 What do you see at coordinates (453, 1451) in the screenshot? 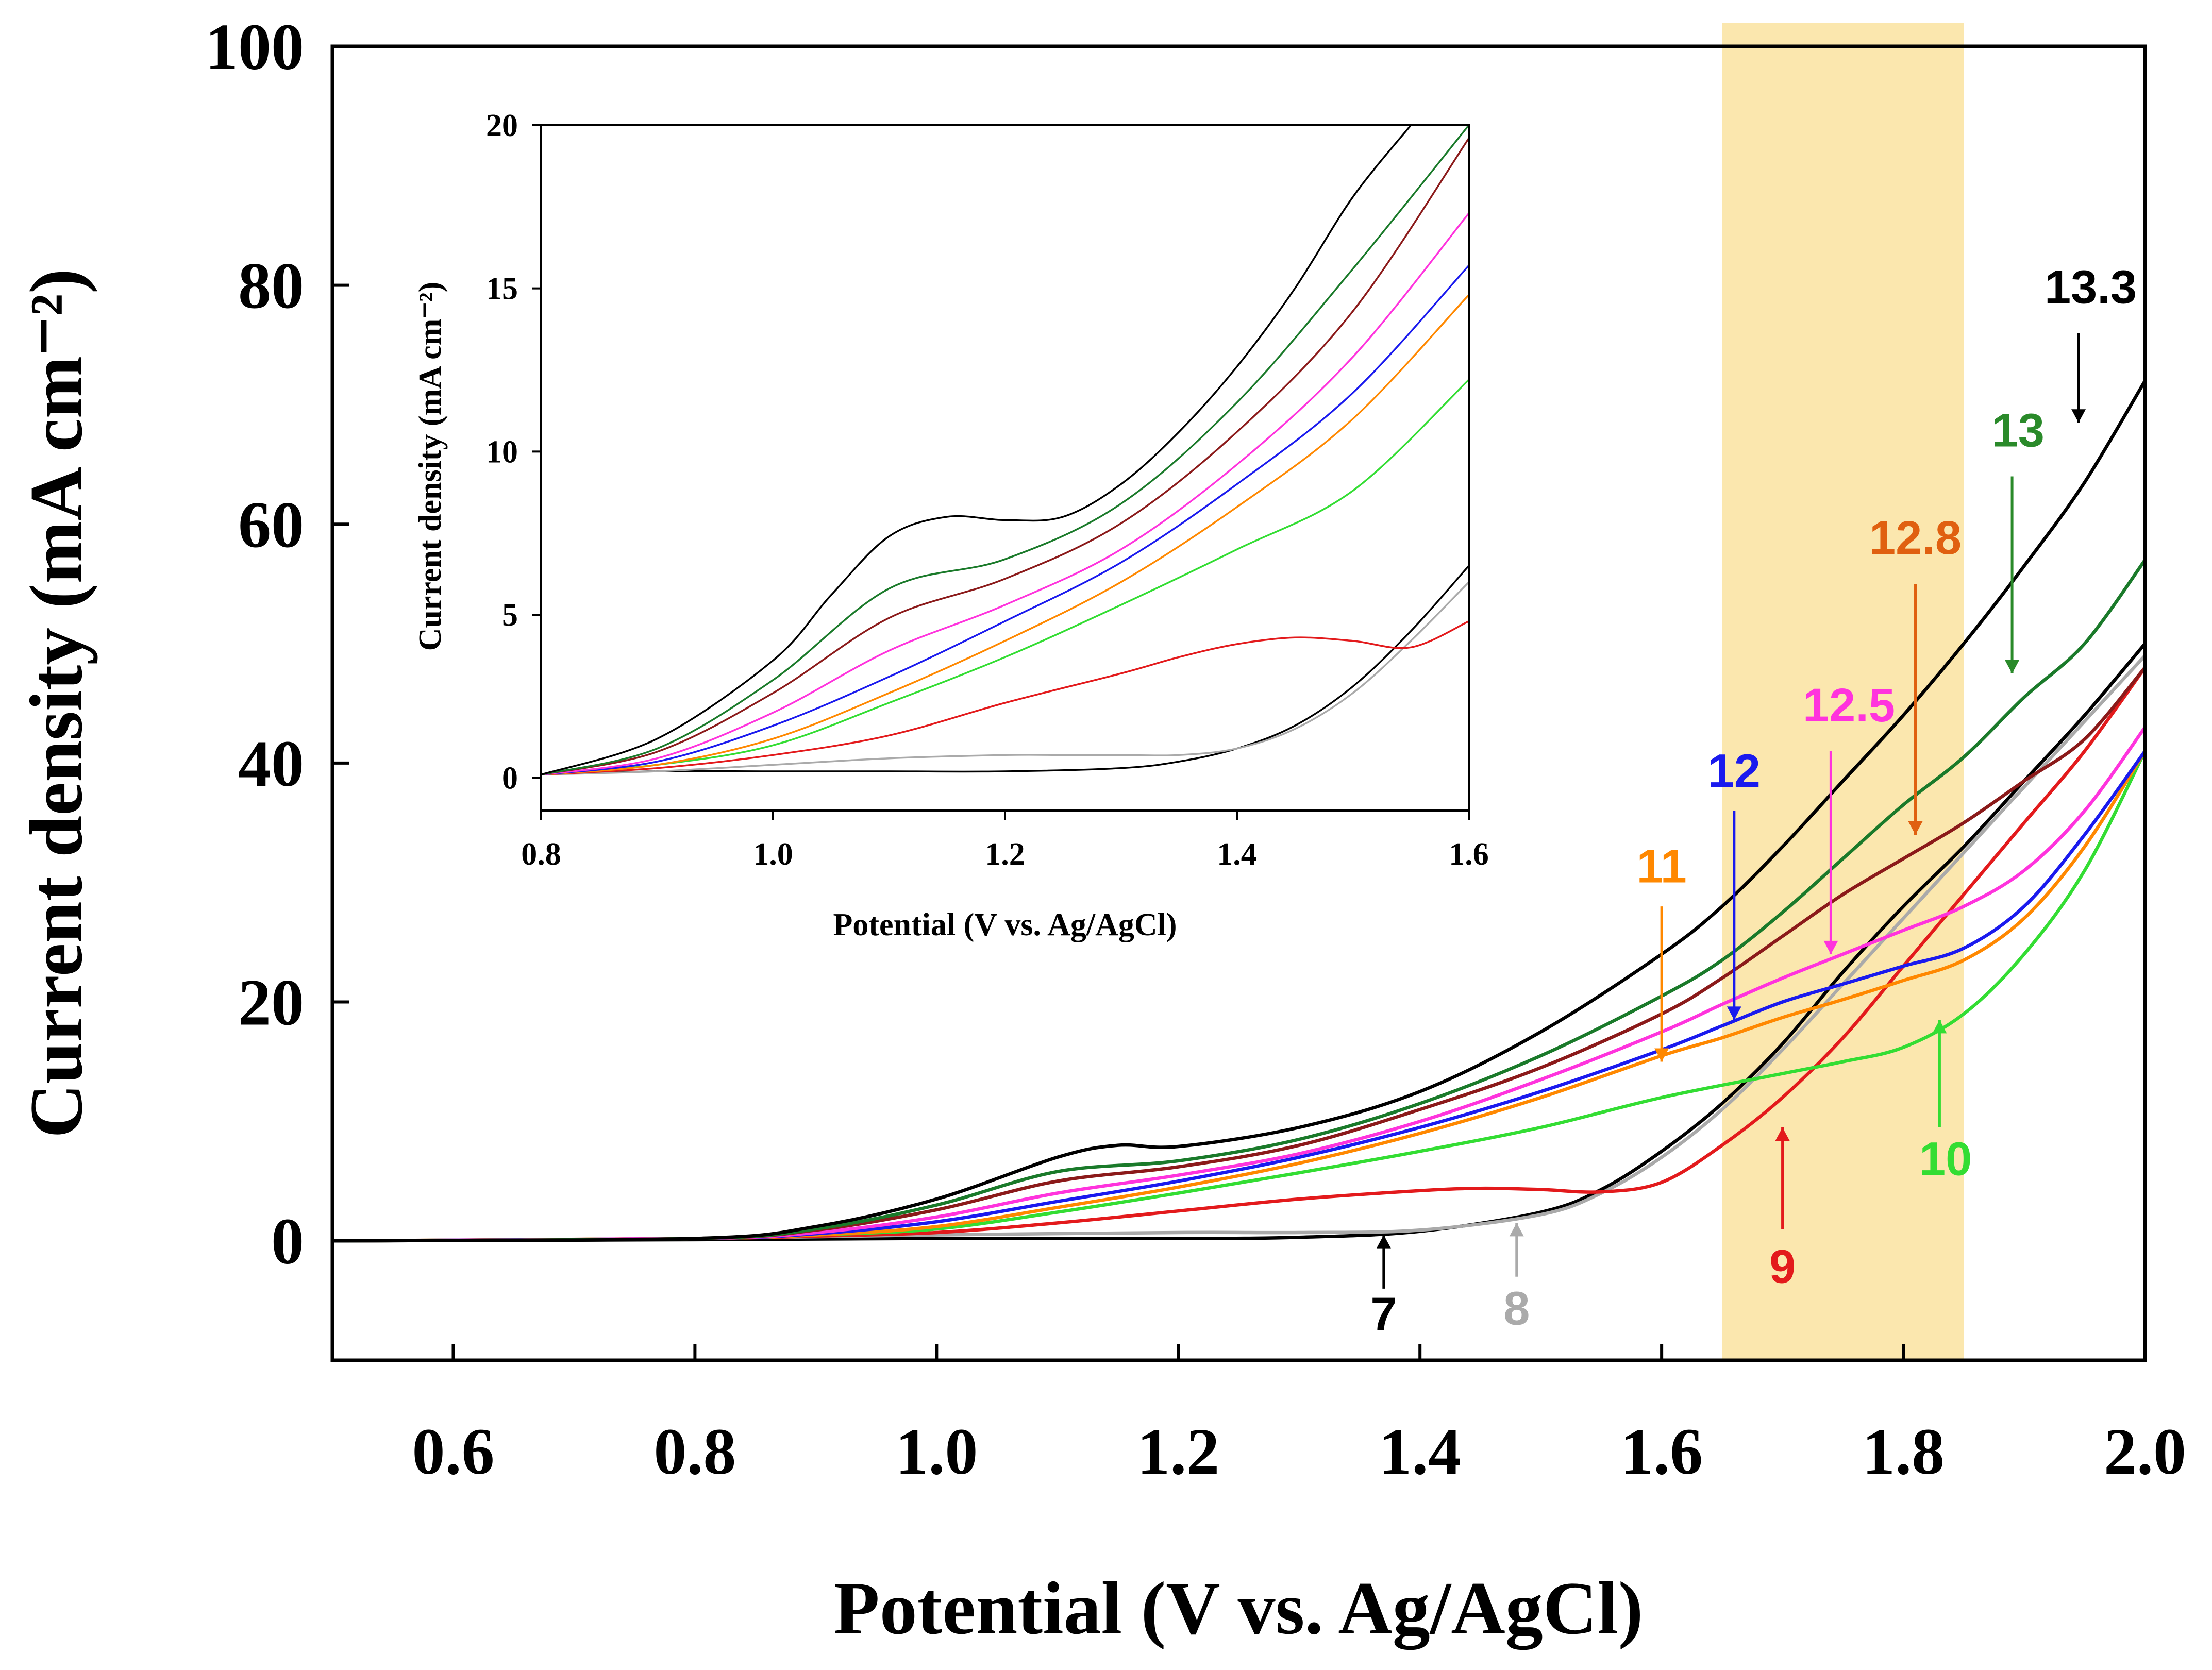
I see `main-x-tick-label: 0.6` at bounding box center [453, 1451].